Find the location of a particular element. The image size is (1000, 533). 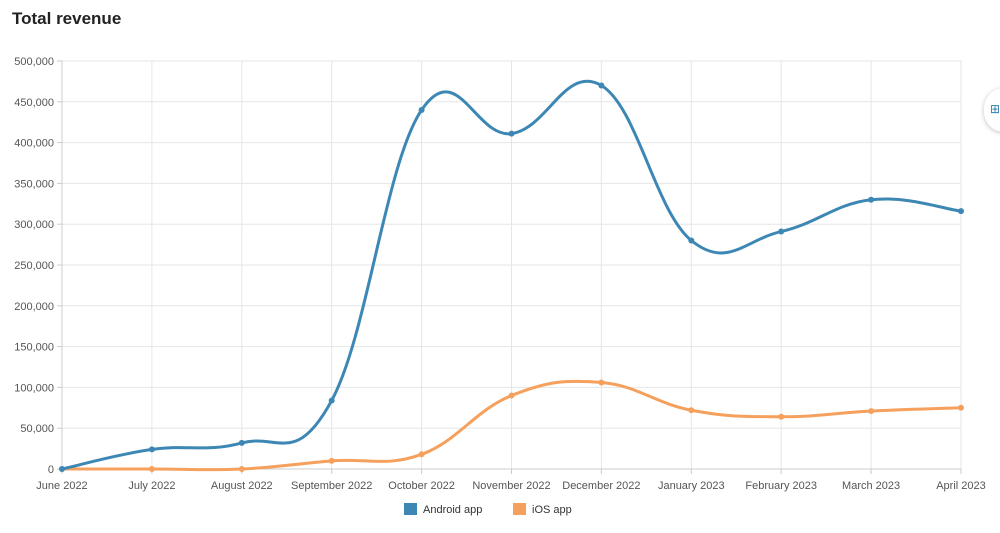

x-tick-label: September 2022 is located at coordinates (331, 486).